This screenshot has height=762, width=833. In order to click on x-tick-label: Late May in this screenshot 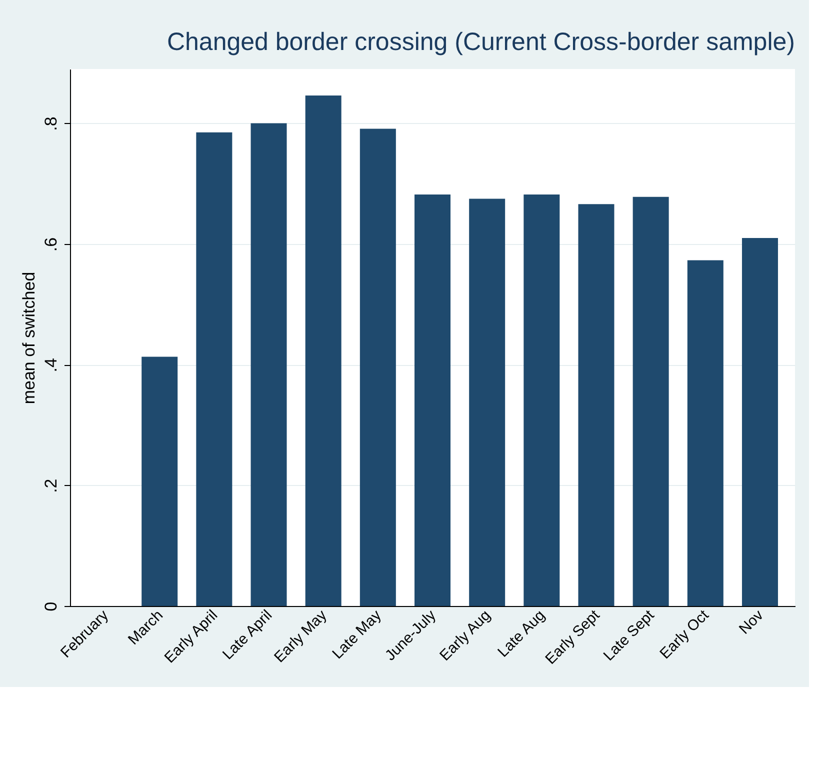, I will do `click(357, 634)`.